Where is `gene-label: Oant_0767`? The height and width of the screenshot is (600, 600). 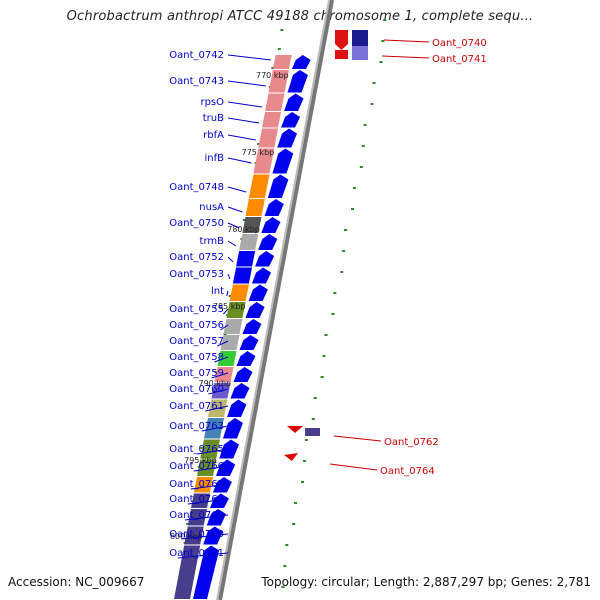
gene-label: Oant_0767 is located at coordinates (196, 484).